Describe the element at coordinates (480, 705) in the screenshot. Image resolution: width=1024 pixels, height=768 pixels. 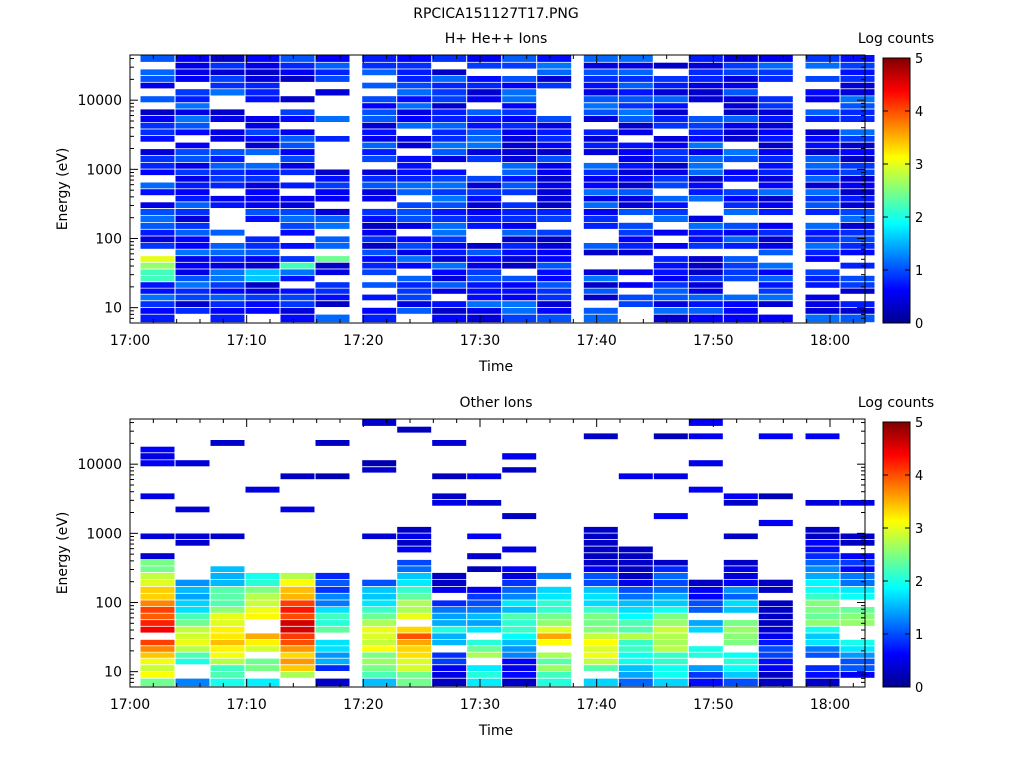
I see `x-tick-label: 17:30` at that location.